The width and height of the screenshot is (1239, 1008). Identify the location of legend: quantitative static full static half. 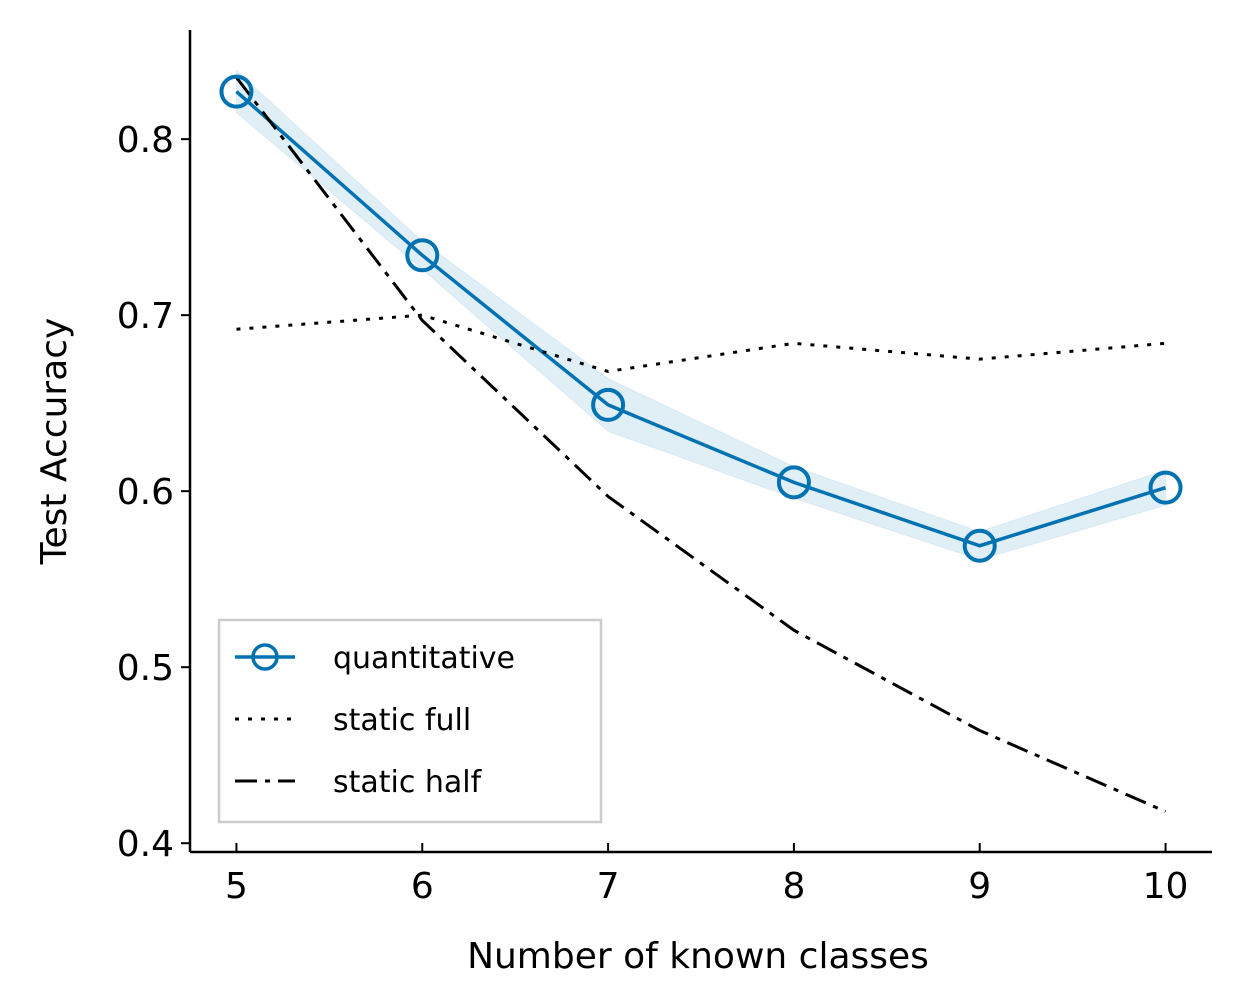
(410, 721).